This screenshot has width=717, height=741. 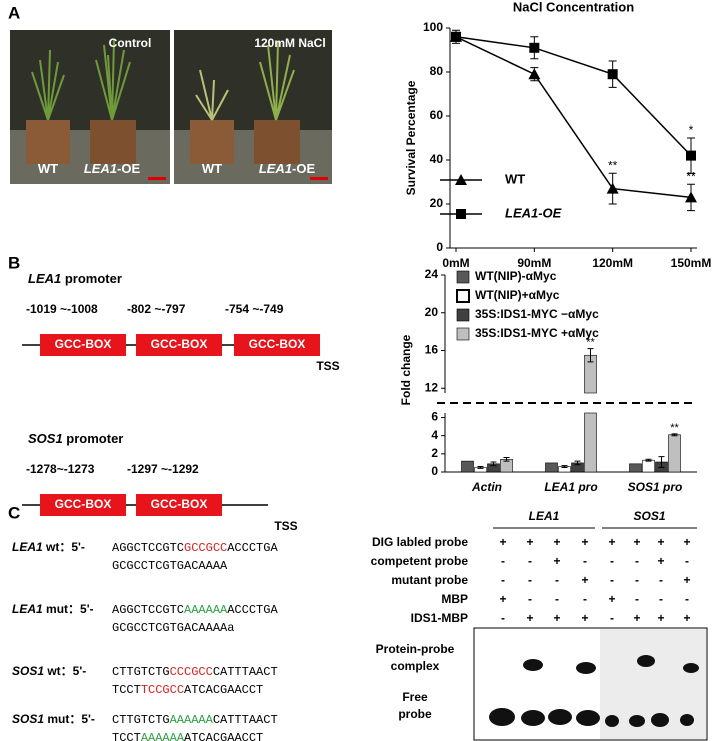 What do you see at coordinates (455, 263) in the screenshot?
I see `x-tick-label: 0mM` at bounding box center [455, 263].